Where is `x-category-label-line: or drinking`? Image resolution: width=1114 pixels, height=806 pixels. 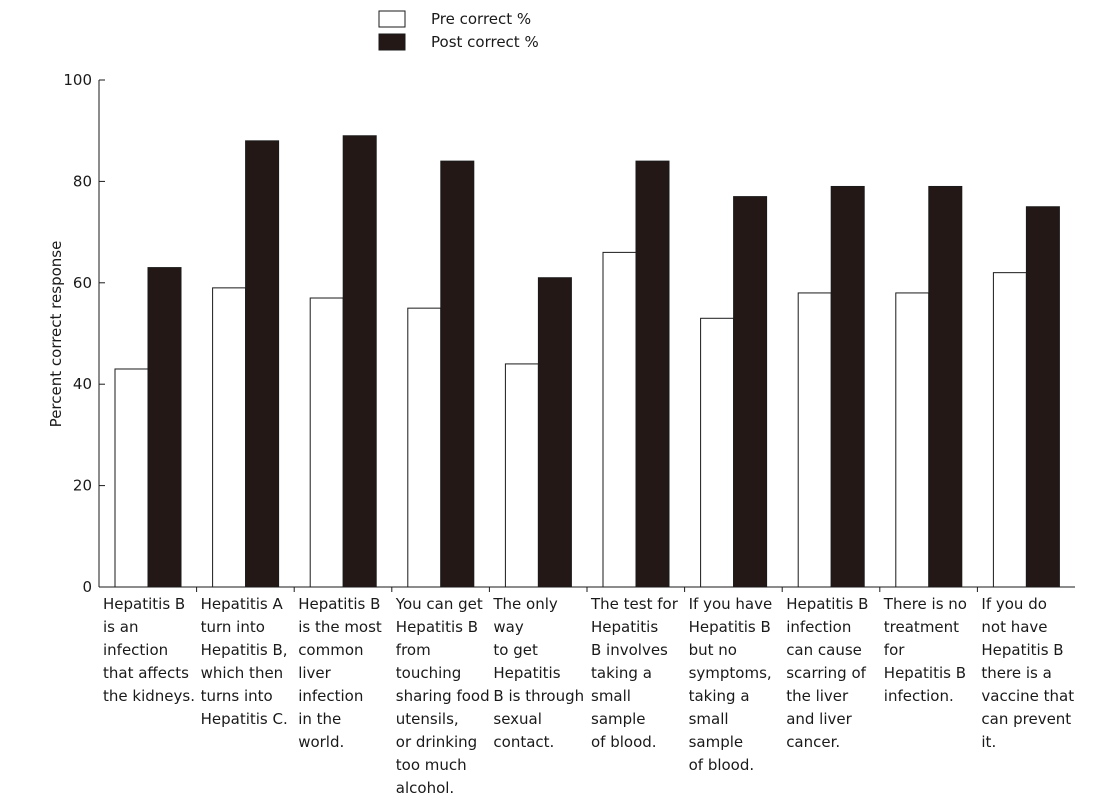
x-category-label-line: or drinking is located at coordinates (436, 742).